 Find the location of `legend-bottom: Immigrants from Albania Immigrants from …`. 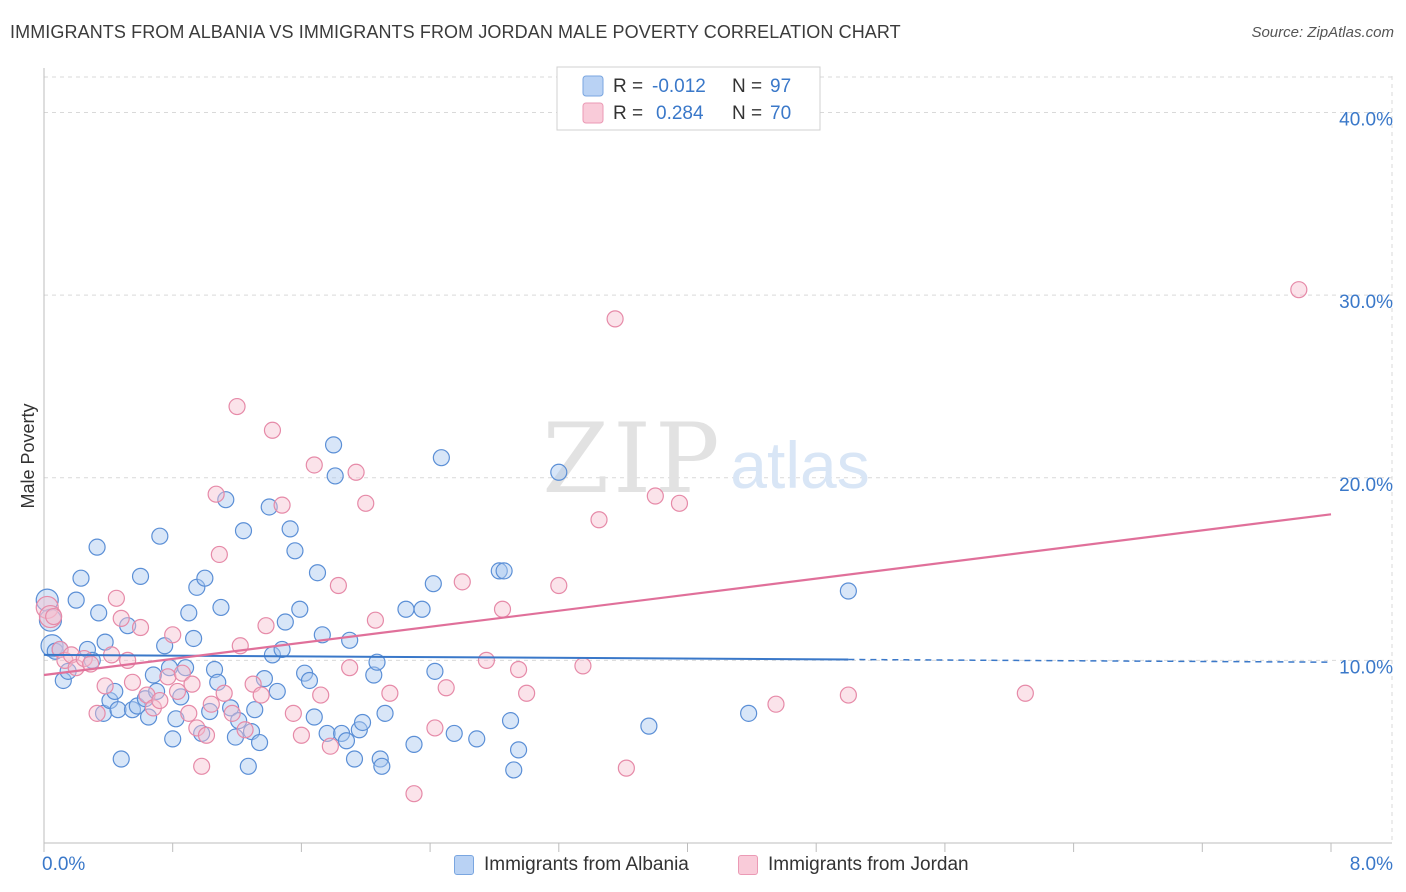

legend-bottom: Immigrants from Albania Immigrants from … is located at coordinates (703, 865).